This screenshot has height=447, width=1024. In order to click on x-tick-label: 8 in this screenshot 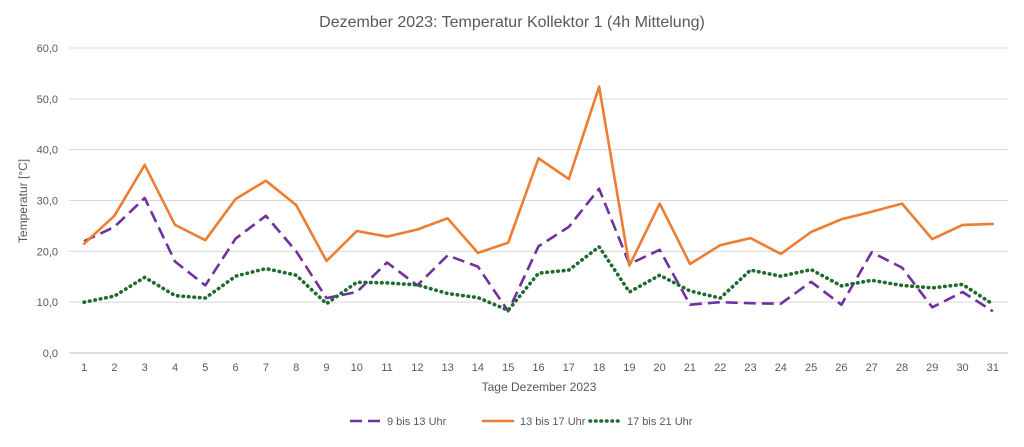, I will do `click(296, 368)`.